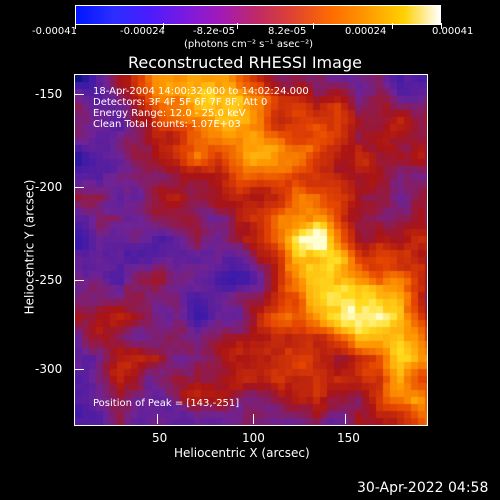 The image size is (500, 500). I want to click on y-tick-label-4: -300, so click(49, 369).